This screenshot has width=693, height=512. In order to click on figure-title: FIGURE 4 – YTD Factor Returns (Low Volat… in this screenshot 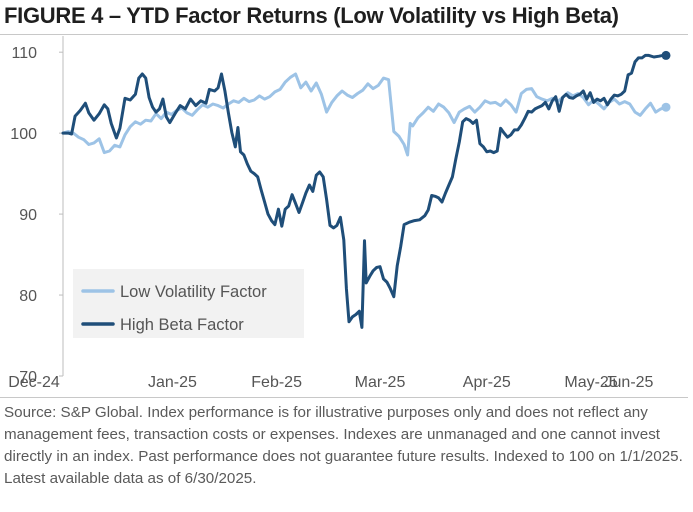, I will do `click(311, 15)`.